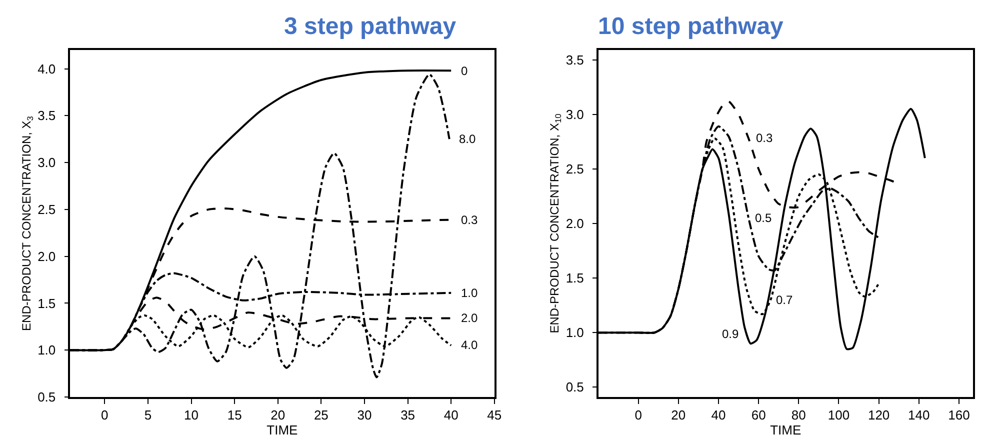 Image resolution: width=993 pixels, height=445 pixels. Describe the element at coordinates (879, 414) in the screenshot. I see `x-tick-label: 120` at that location.